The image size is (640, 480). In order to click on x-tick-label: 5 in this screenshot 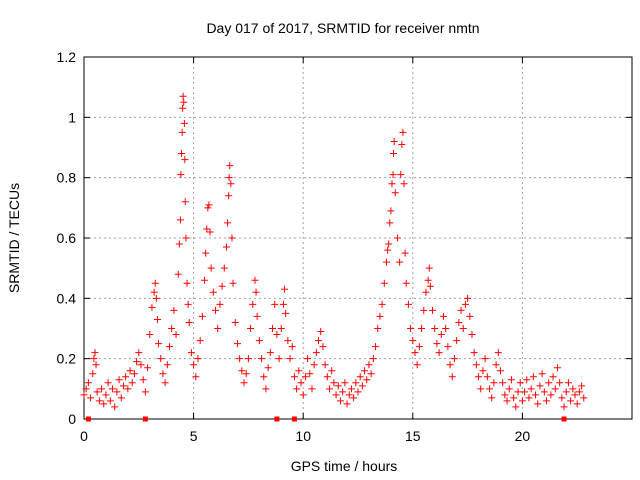, I will do `click(194, 436)`.